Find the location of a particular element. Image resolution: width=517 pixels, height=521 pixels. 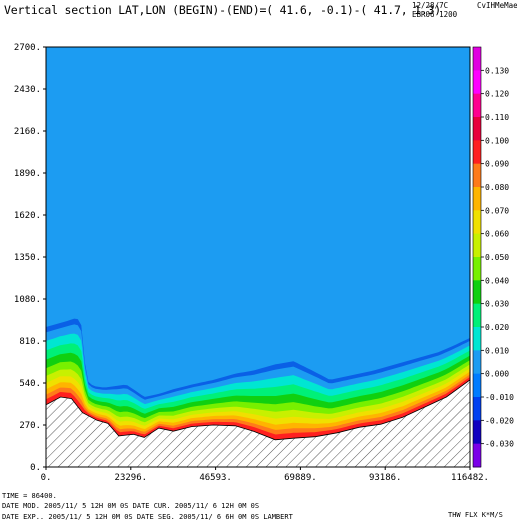

colorbar-label: 0.080 is located at coordinates (497, 187).